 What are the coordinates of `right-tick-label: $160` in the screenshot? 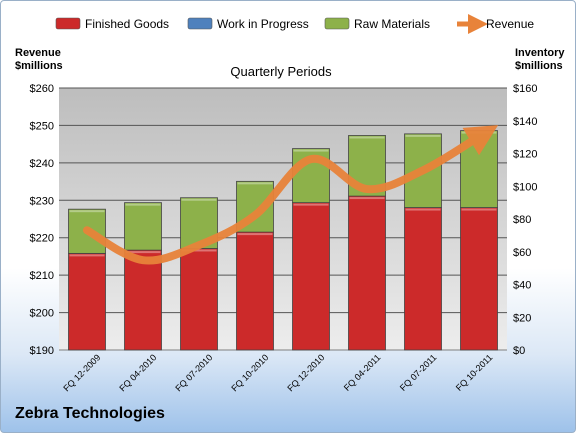 It's located at (525, 89).